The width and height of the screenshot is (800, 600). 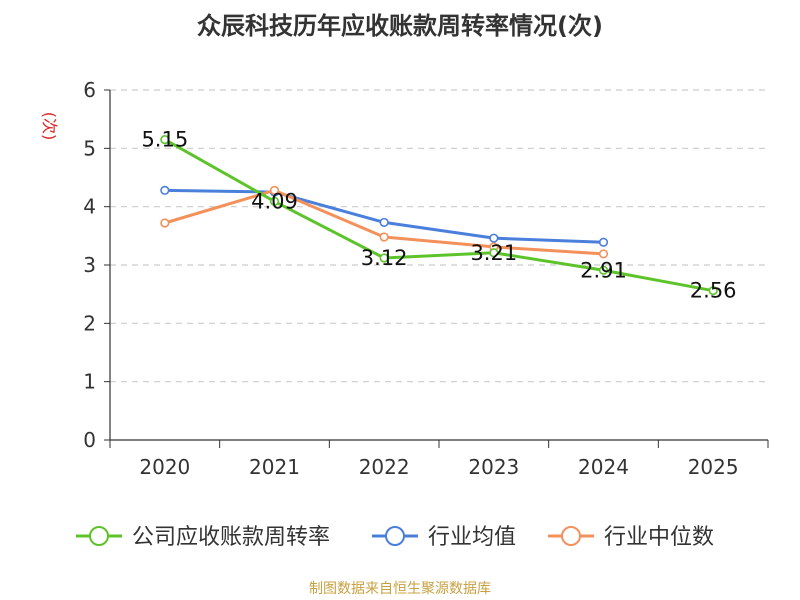 I want to click on legend-label-1: 行业均值, so click(x=472, y=537).